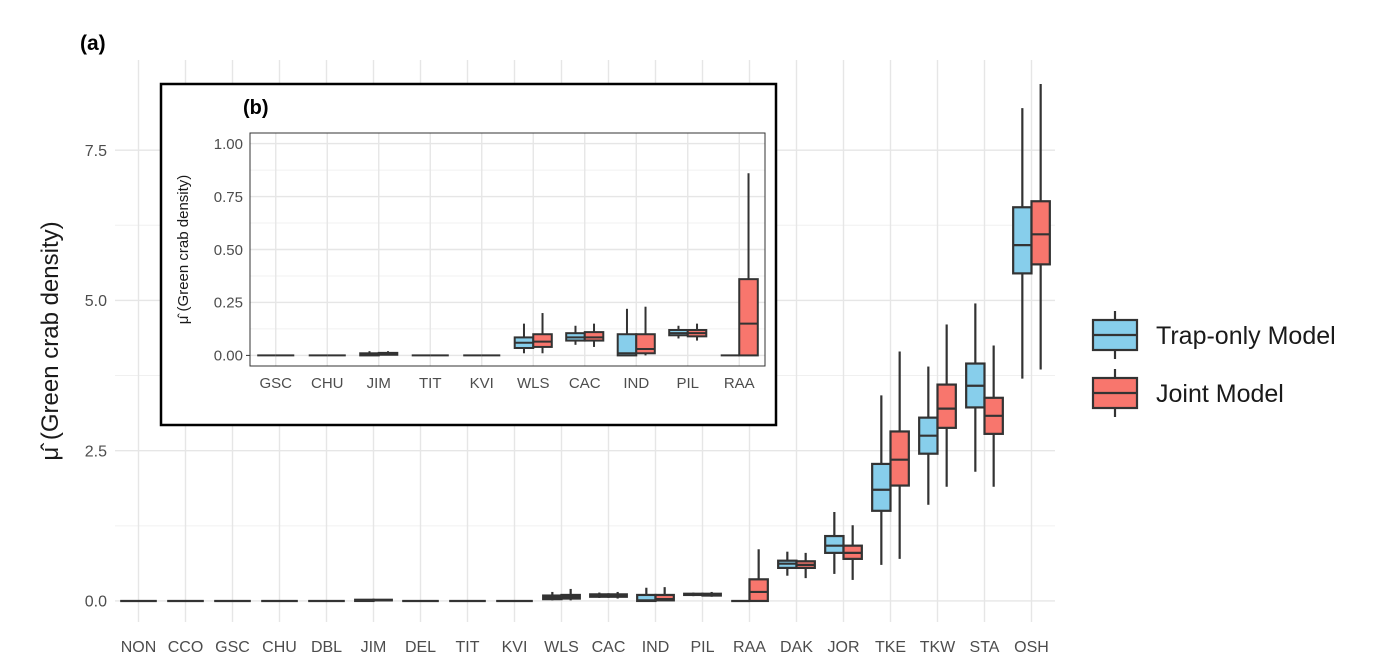  Describe the element at coordinates (93, 43) in the screenshot. I see `panel-label: (a)` at that location.